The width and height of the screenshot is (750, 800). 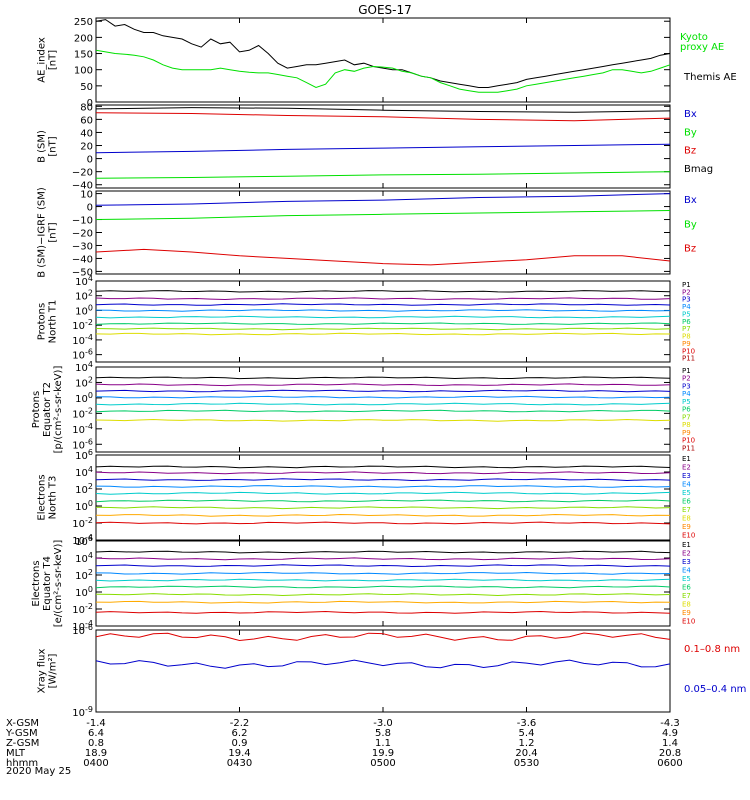 What do you see at coordinates (686, 285) in the screenshot?
I see `legend-entry: P1` at bounding box center [686, 285].